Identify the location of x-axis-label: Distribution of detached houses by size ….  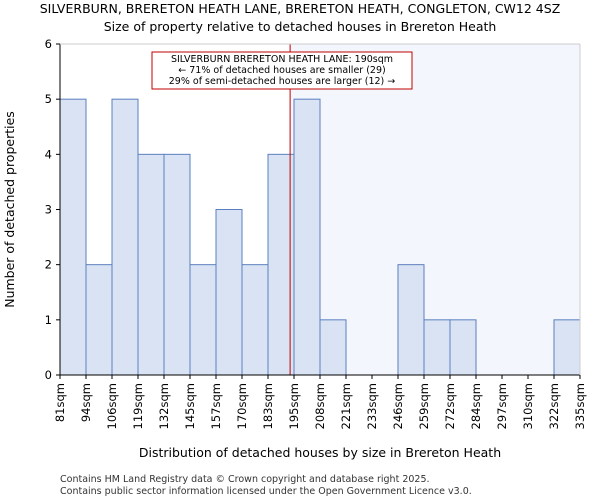
(320, 452).